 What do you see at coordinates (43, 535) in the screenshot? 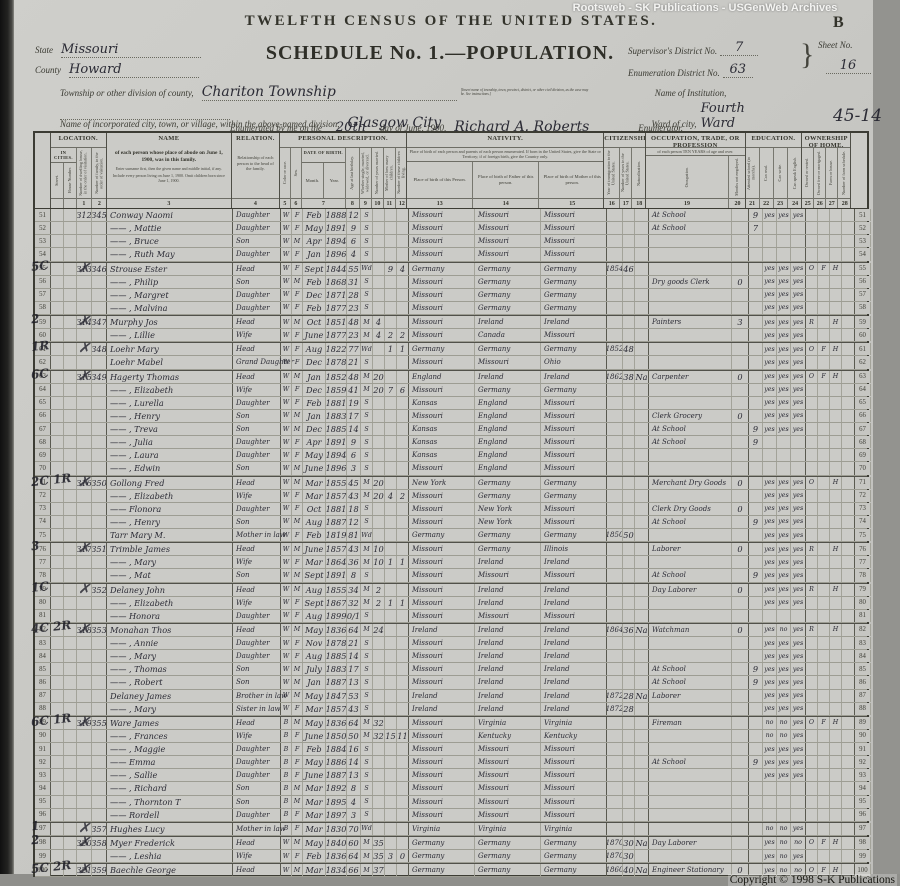
I see `cell-line_left: 75` at bounding box center [43, 535].